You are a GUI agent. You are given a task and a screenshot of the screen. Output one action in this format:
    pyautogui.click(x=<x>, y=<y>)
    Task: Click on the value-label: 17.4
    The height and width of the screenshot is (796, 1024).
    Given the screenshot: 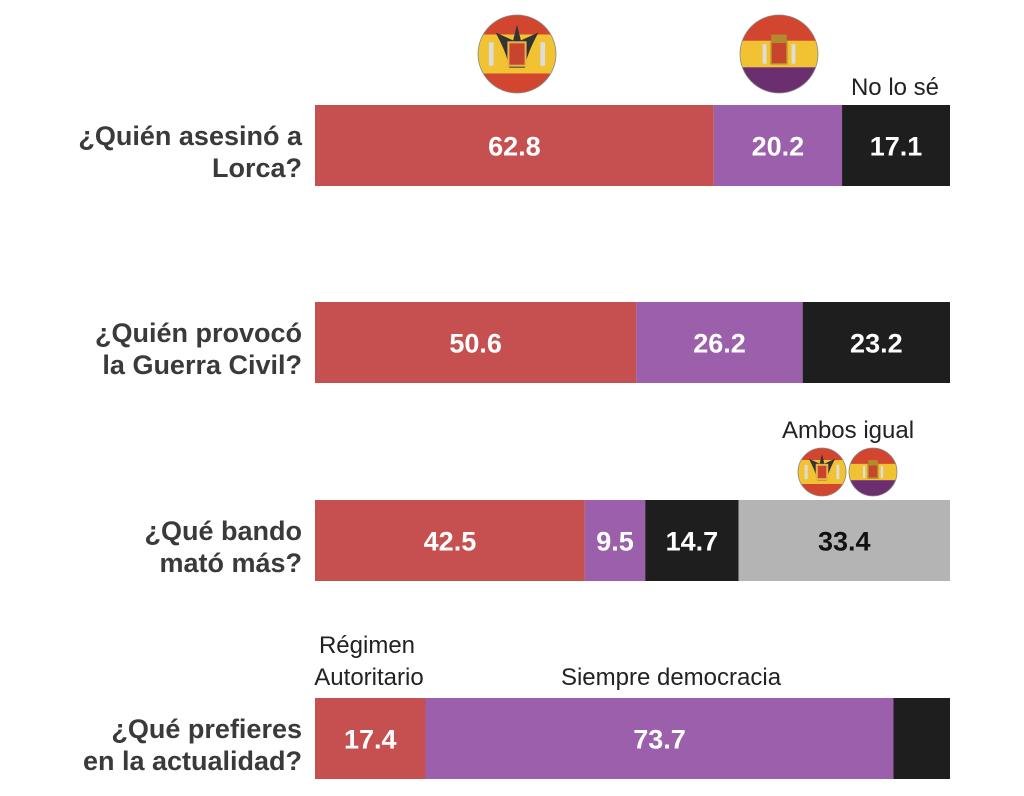 What is the action you would take?
    pyautogui.click(x=370, y=740)
    